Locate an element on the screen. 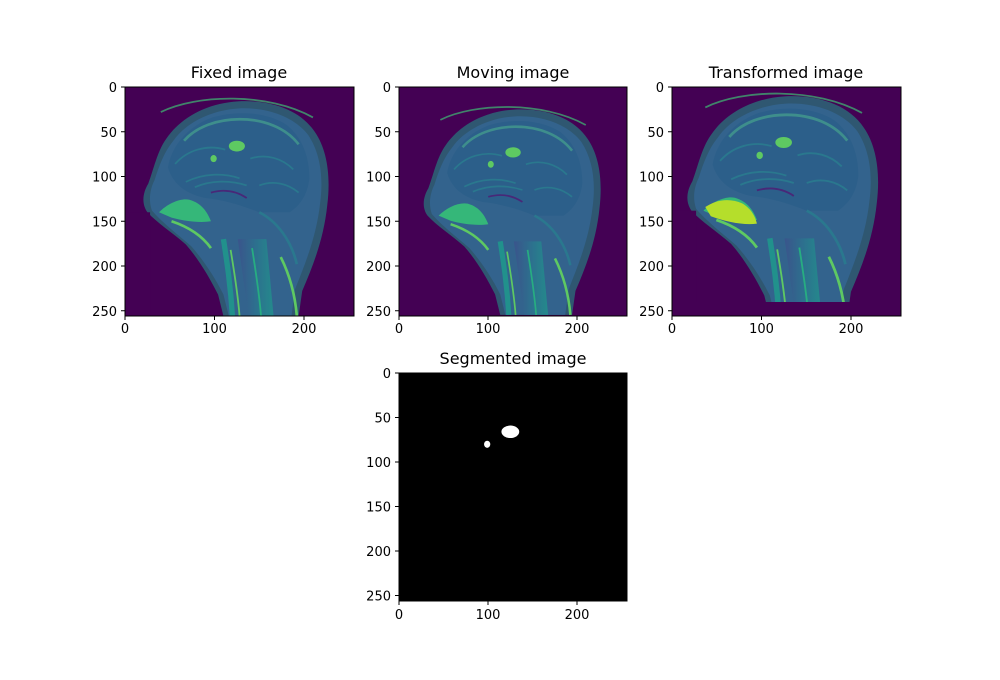  panel-transformed-image: Transformed image 0 100 200 0 50 is located at coordinates (770, 200).